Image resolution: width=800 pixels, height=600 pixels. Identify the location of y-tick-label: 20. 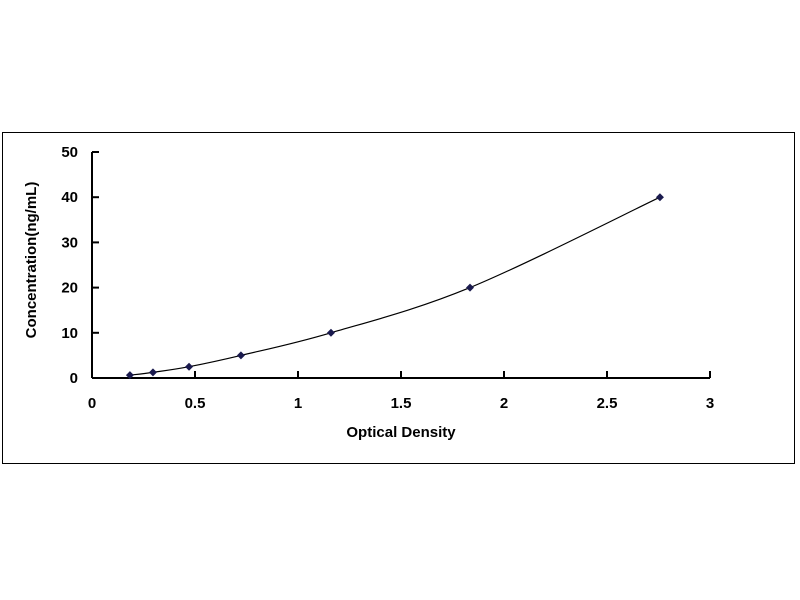
(69, 288).